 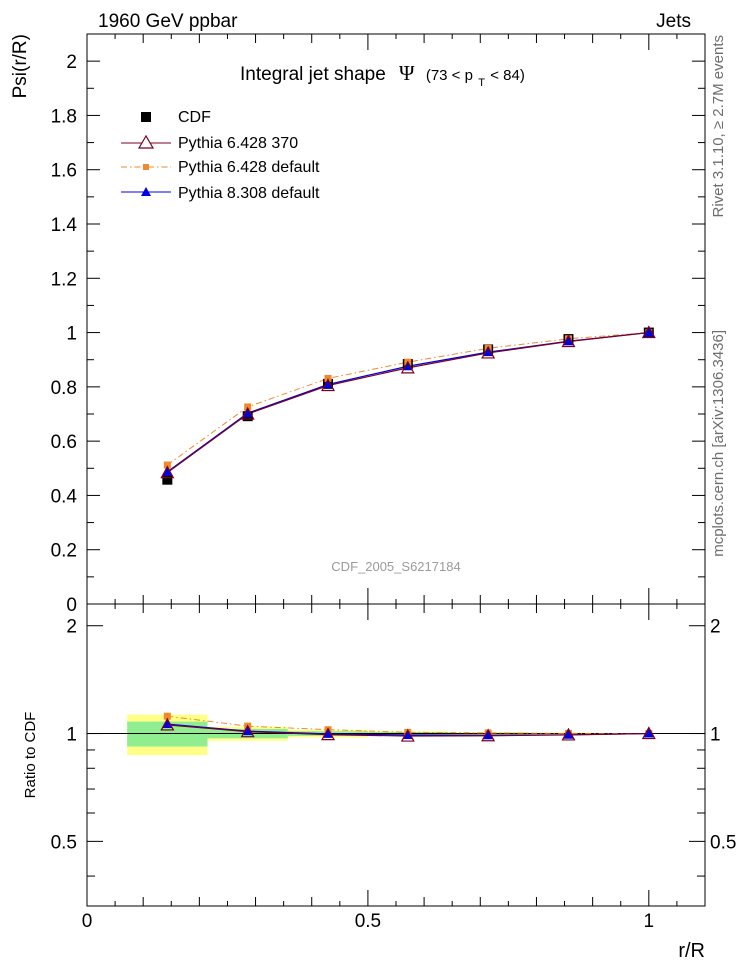 I want to click on x-tick-label: 0.5, so click(x=368, y=921).